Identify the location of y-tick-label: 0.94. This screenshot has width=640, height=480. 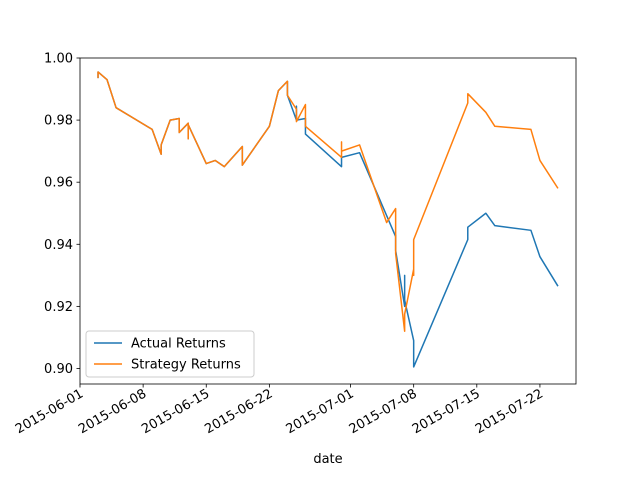
(58, 245).